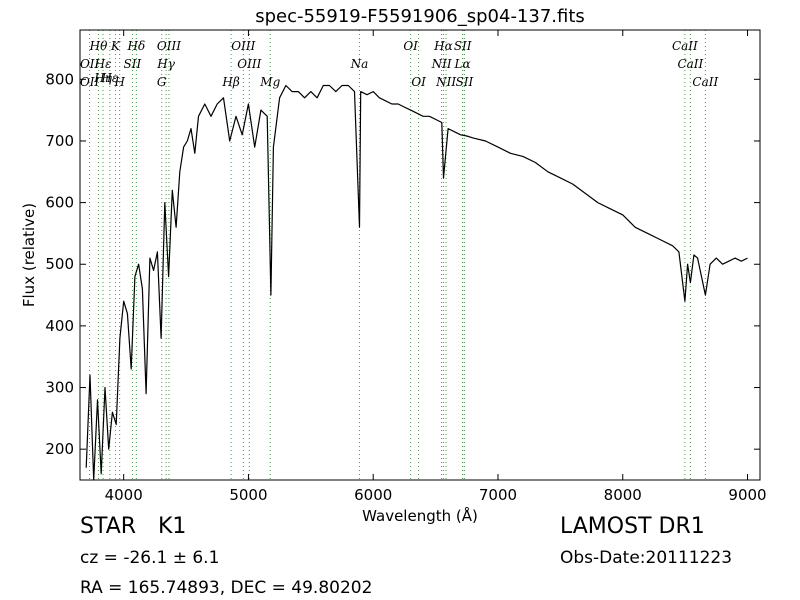 The height and width of the screenshot is (600, 800). Describe the element at coordinates (230, 82) in the screenshot. I see `line-label-lower: Hβ` at that location.